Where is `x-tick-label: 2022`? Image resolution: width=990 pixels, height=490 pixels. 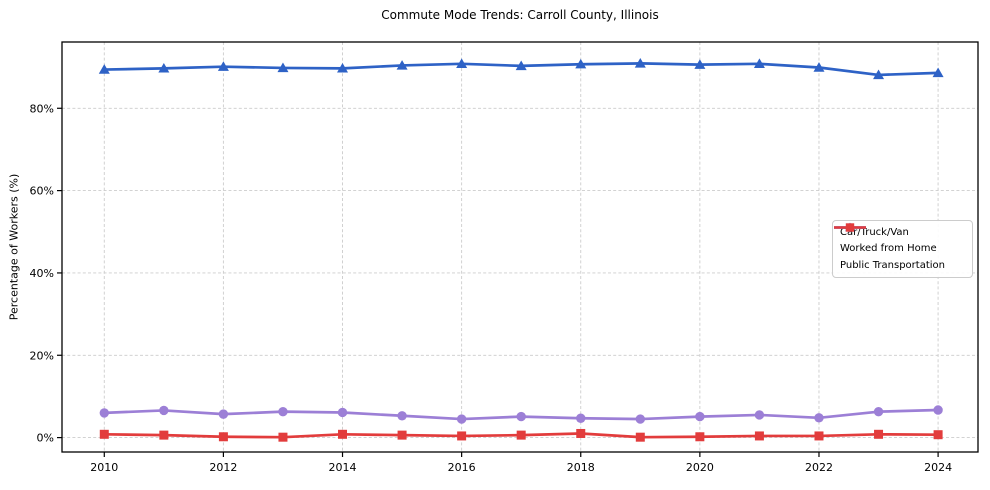 x-tick-label: 2022 is located at coordinates (819, 467).